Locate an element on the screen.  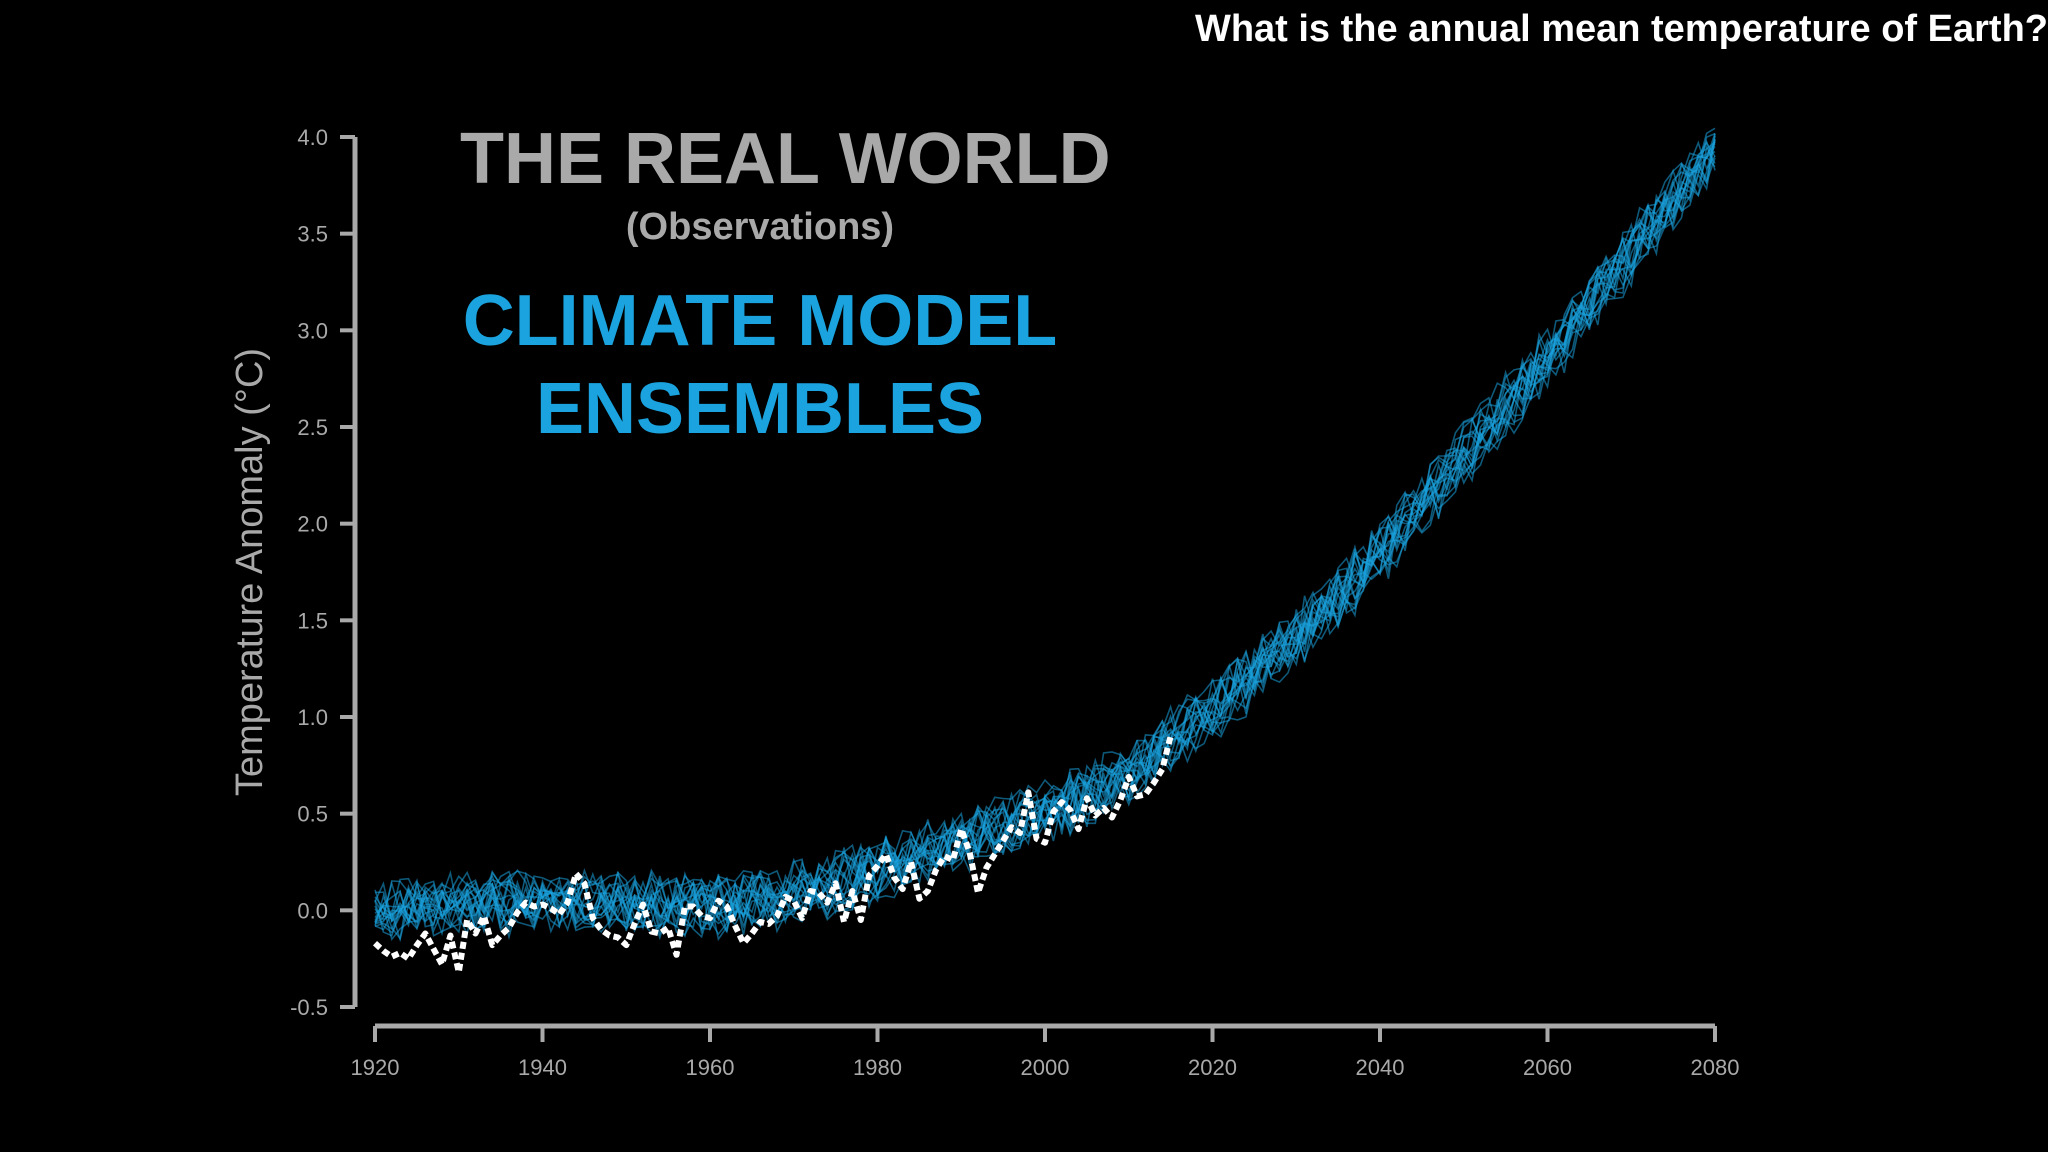
observations-line is located at coordinates (773, 855).